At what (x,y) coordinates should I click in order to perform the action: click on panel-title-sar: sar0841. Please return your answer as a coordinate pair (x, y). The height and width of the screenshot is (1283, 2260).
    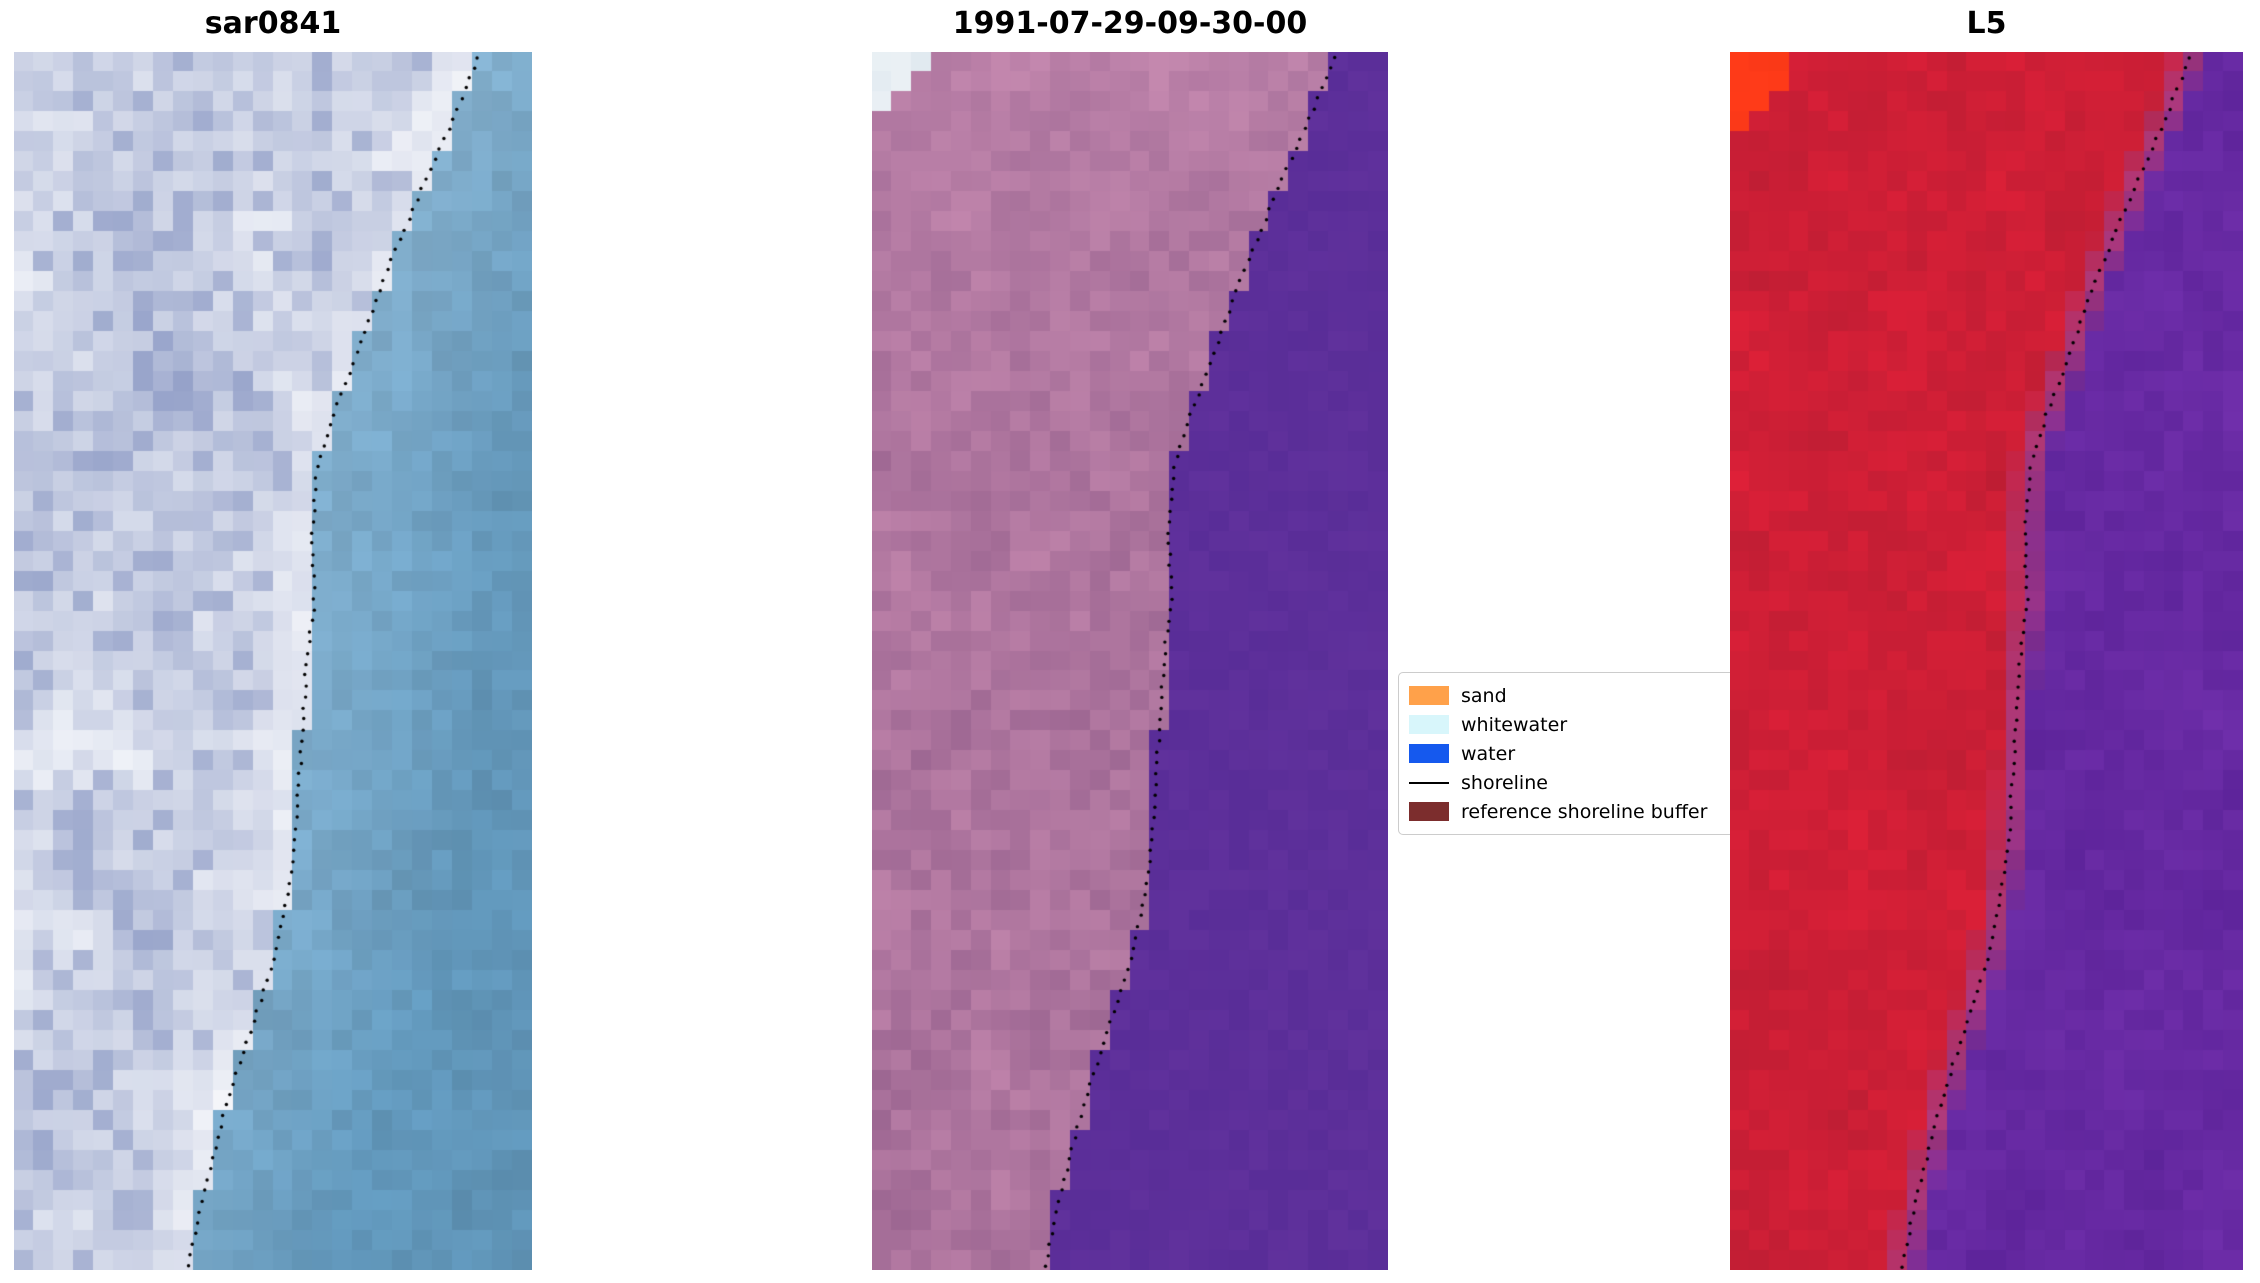
    Looking at the image, I should click on (273, 23).